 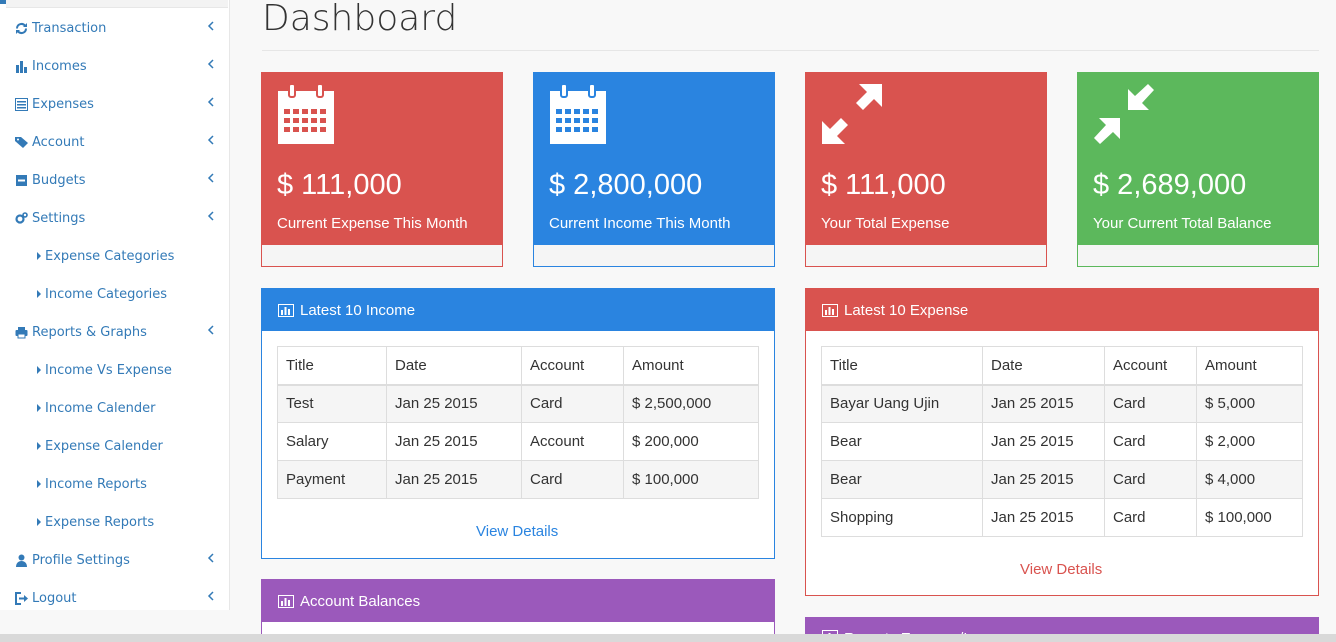 What do you see at coordinates (96, 484) in the screenshot?
I see `sidebar-subitem-label: Income Reports` at bounding box center [96, 484].